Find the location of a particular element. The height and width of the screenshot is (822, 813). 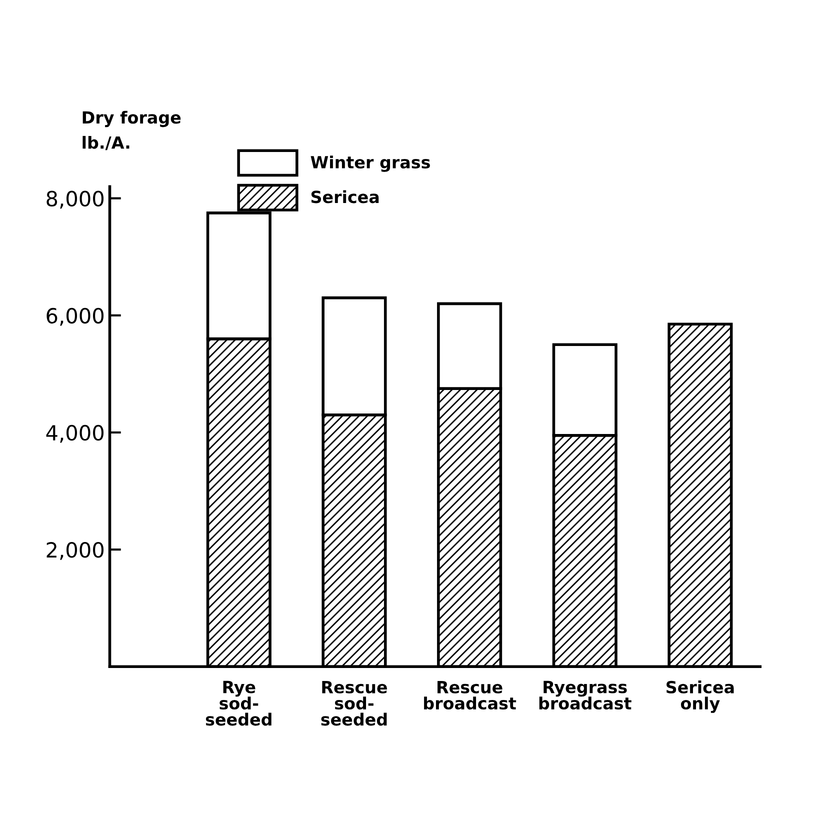

x-tick-label: Rescue broadcast is located at coordinates (470, 695).